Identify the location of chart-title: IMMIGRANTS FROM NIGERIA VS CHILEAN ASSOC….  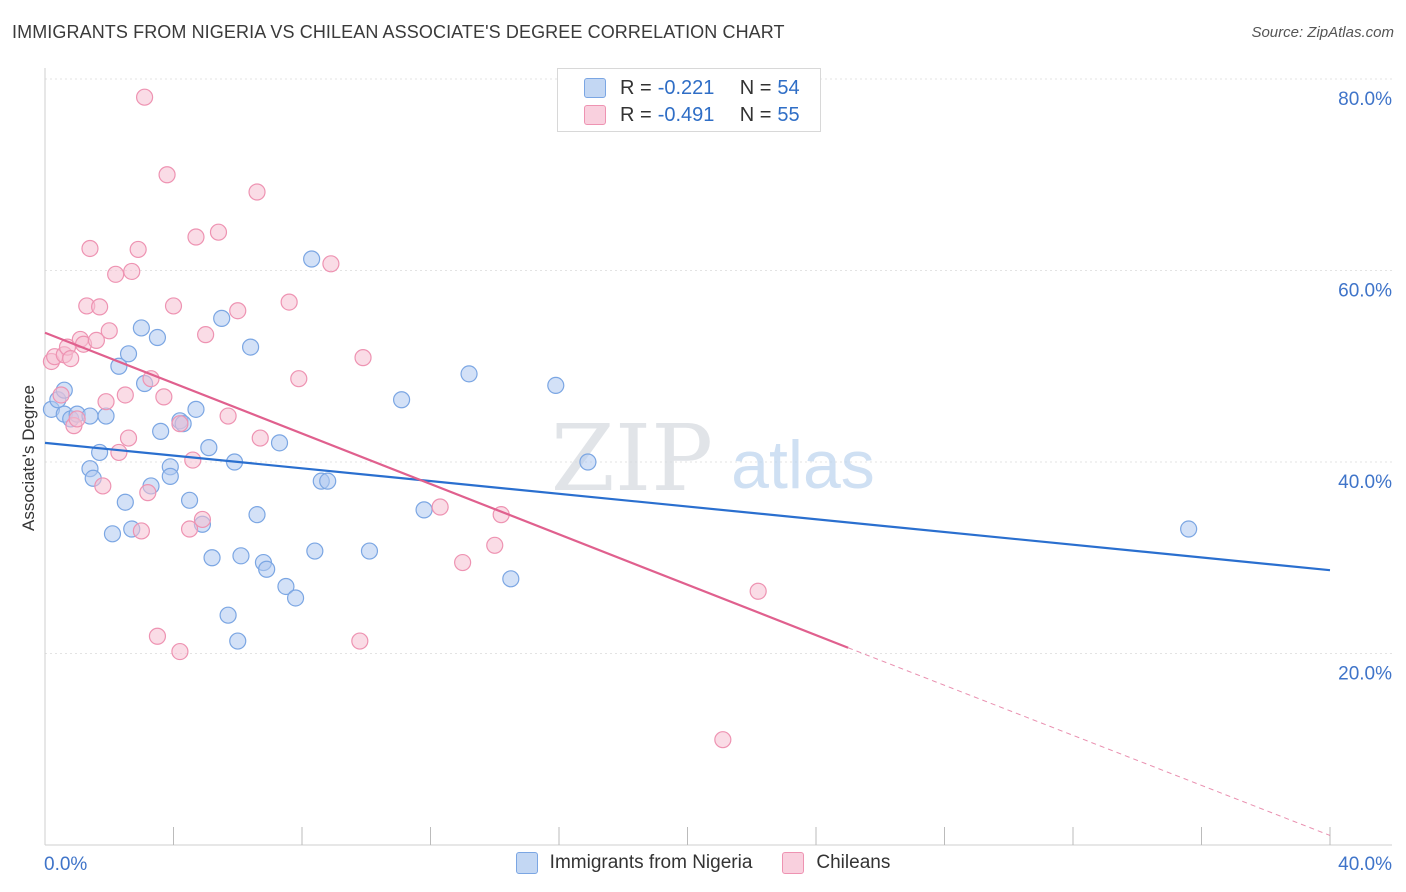
(398, 32).